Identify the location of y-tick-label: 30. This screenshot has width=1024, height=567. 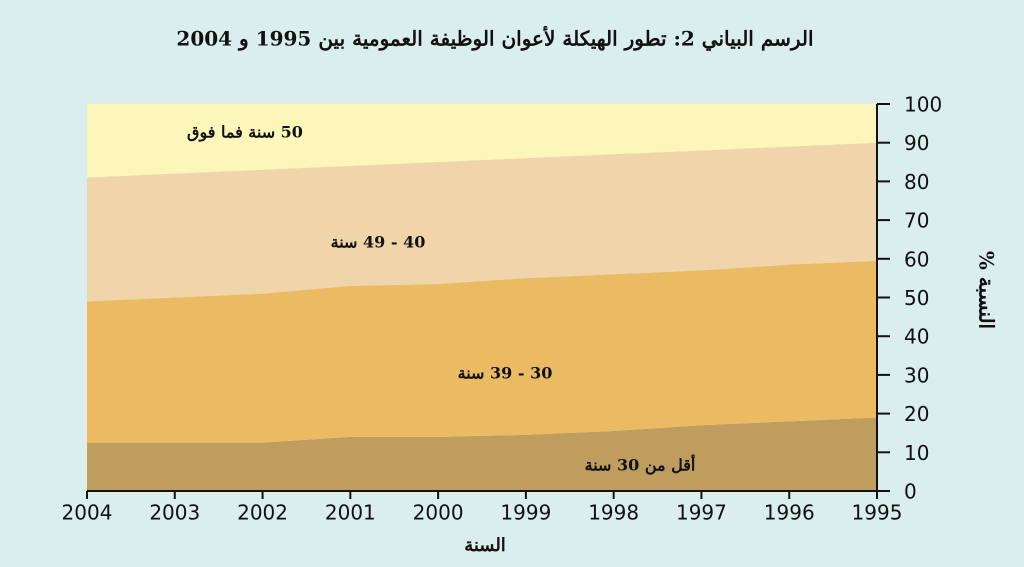
(916, 375).